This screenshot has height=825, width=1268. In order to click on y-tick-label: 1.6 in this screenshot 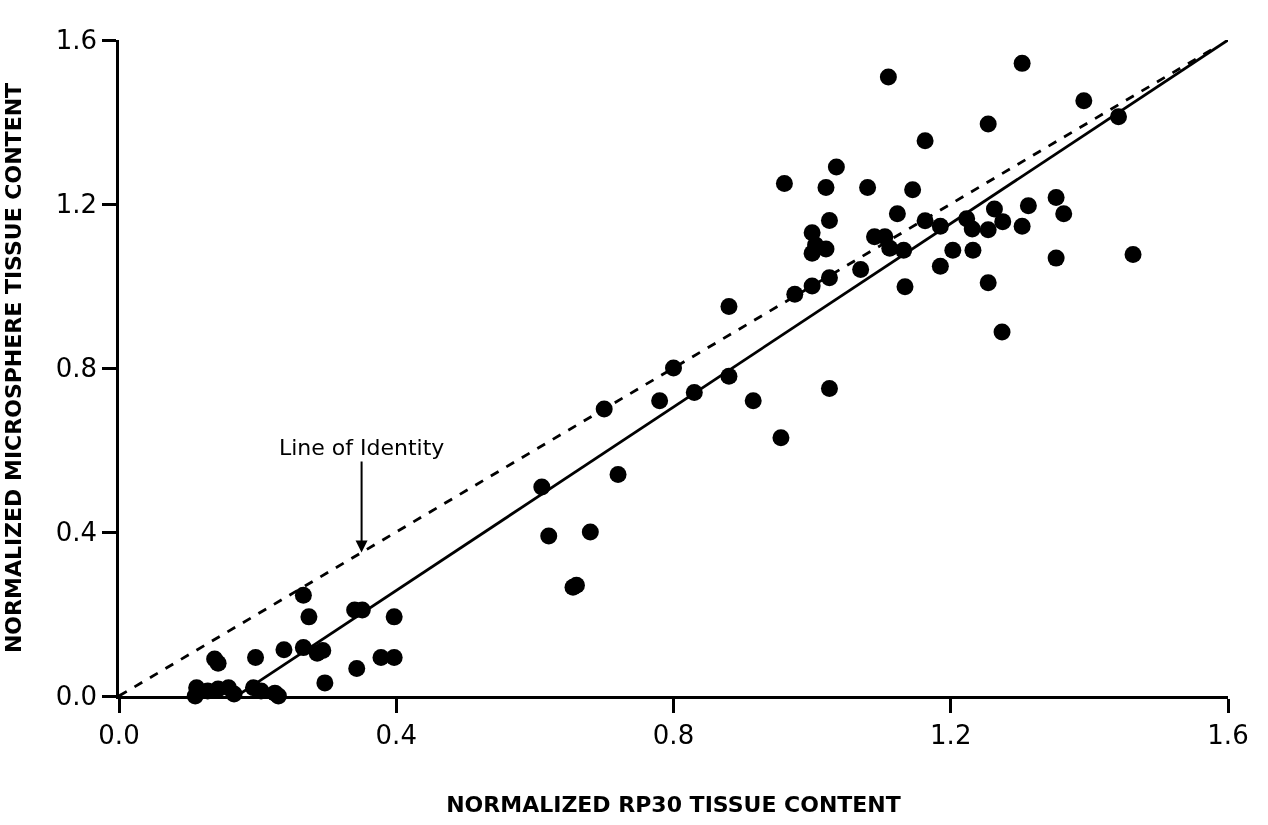, I will do `click(76, 40)`.